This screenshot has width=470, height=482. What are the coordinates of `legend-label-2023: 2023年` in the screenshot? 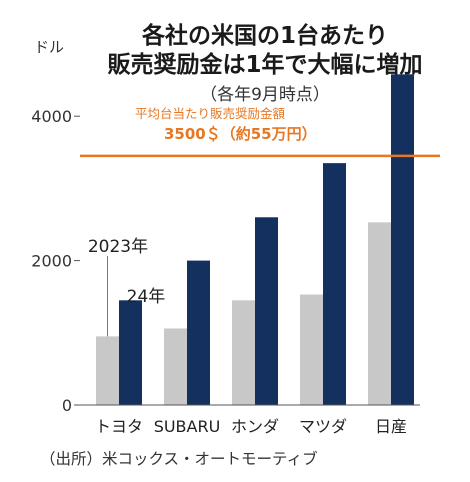 It's located at (118, 247).